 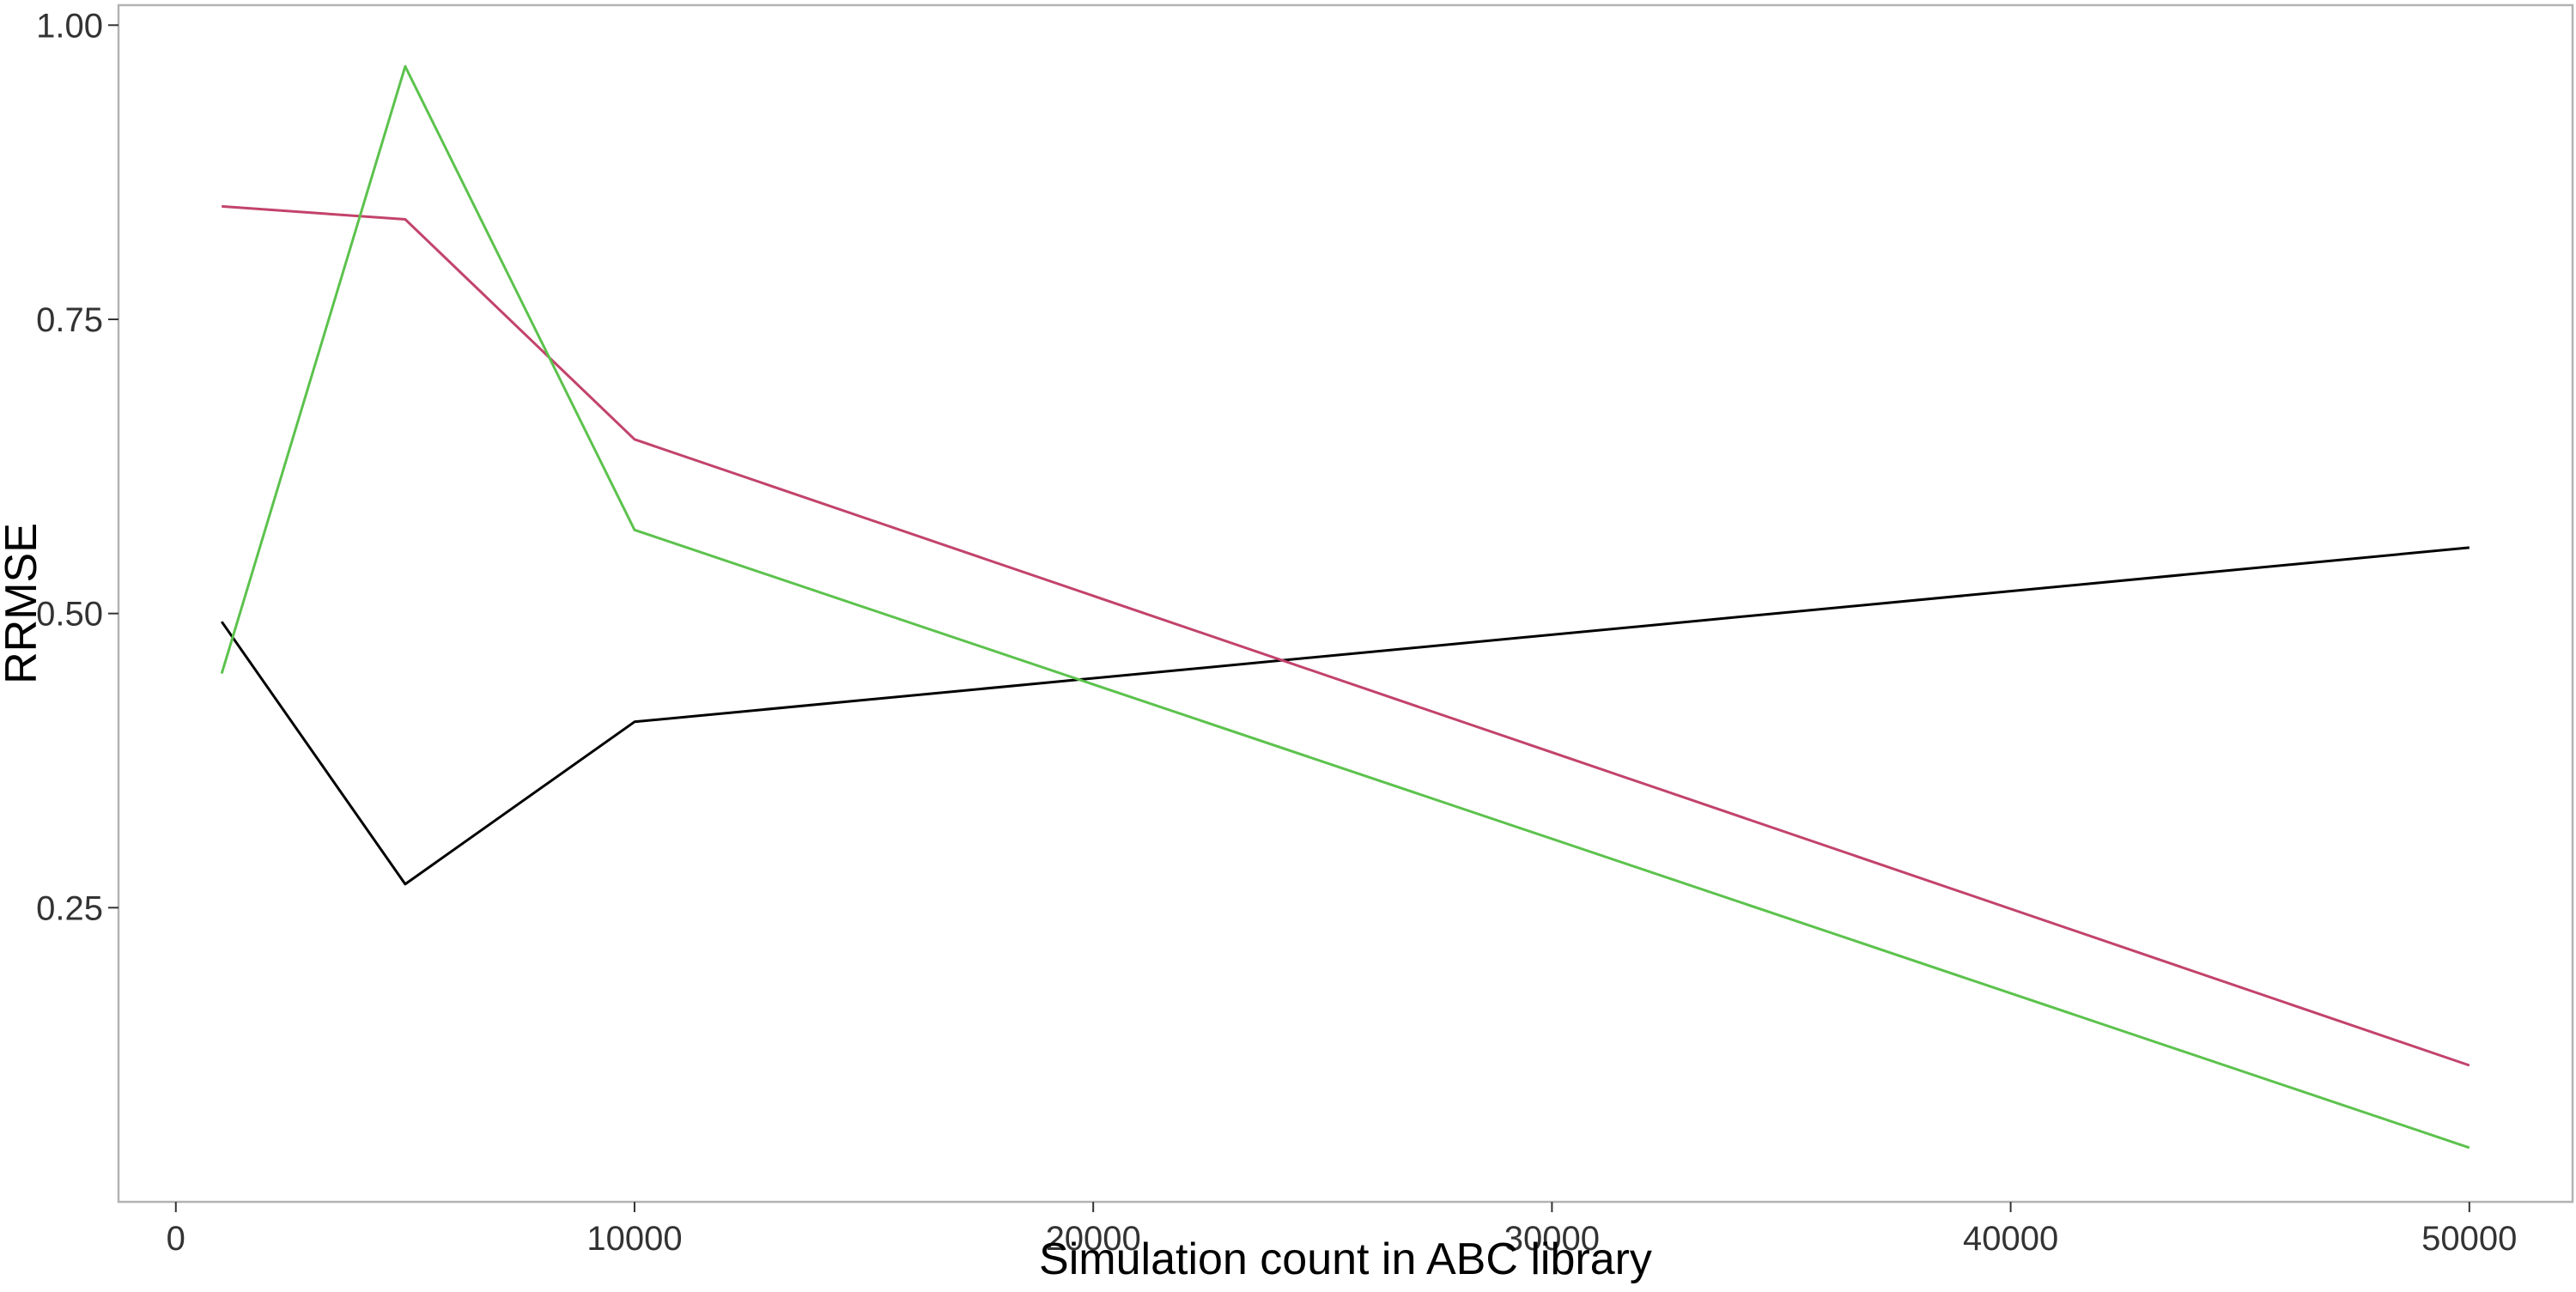 What do you see at coordinates (69, 615) in the screenshot?
I see `y-tick-label: 0.50` at bounding box center [69, 615].